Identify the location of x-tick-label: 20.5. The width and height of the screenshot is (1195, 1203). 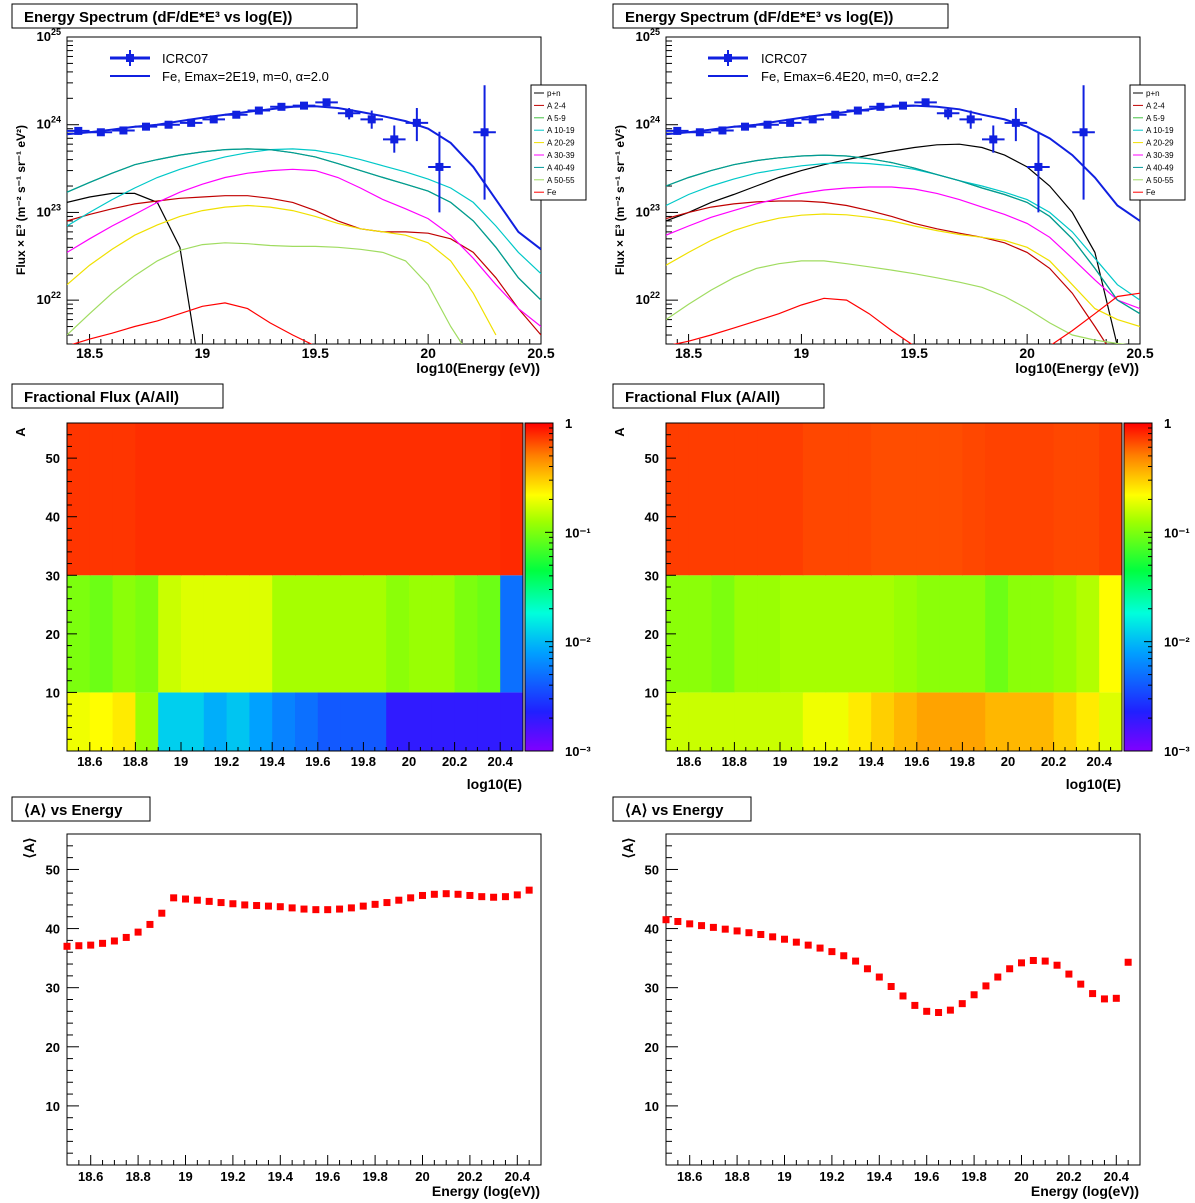
(540, 353).